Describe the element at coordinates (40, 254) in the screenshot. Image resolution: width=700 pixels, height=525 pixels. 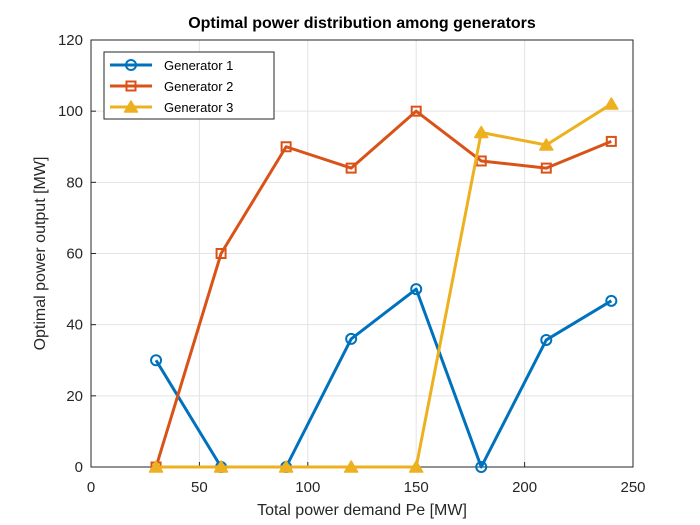
I see `y-axis-label: Optimal power output [MW]` at that location.